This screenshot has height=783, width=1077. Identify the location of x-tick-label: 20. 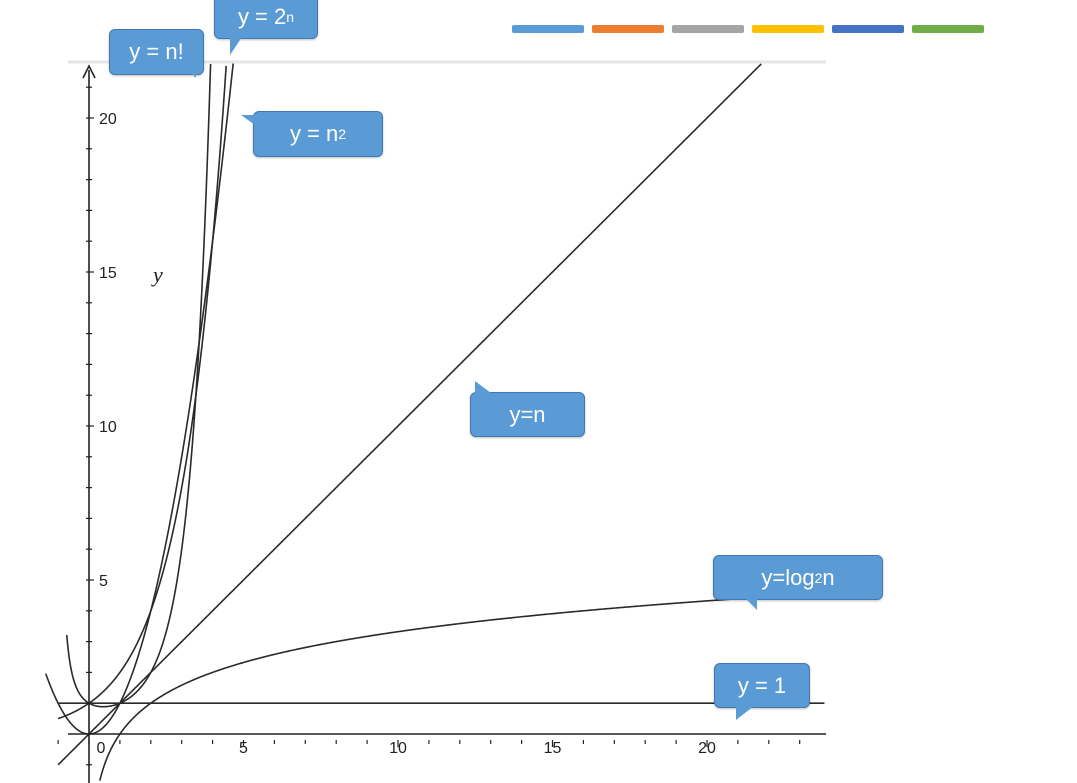
(707, 748).